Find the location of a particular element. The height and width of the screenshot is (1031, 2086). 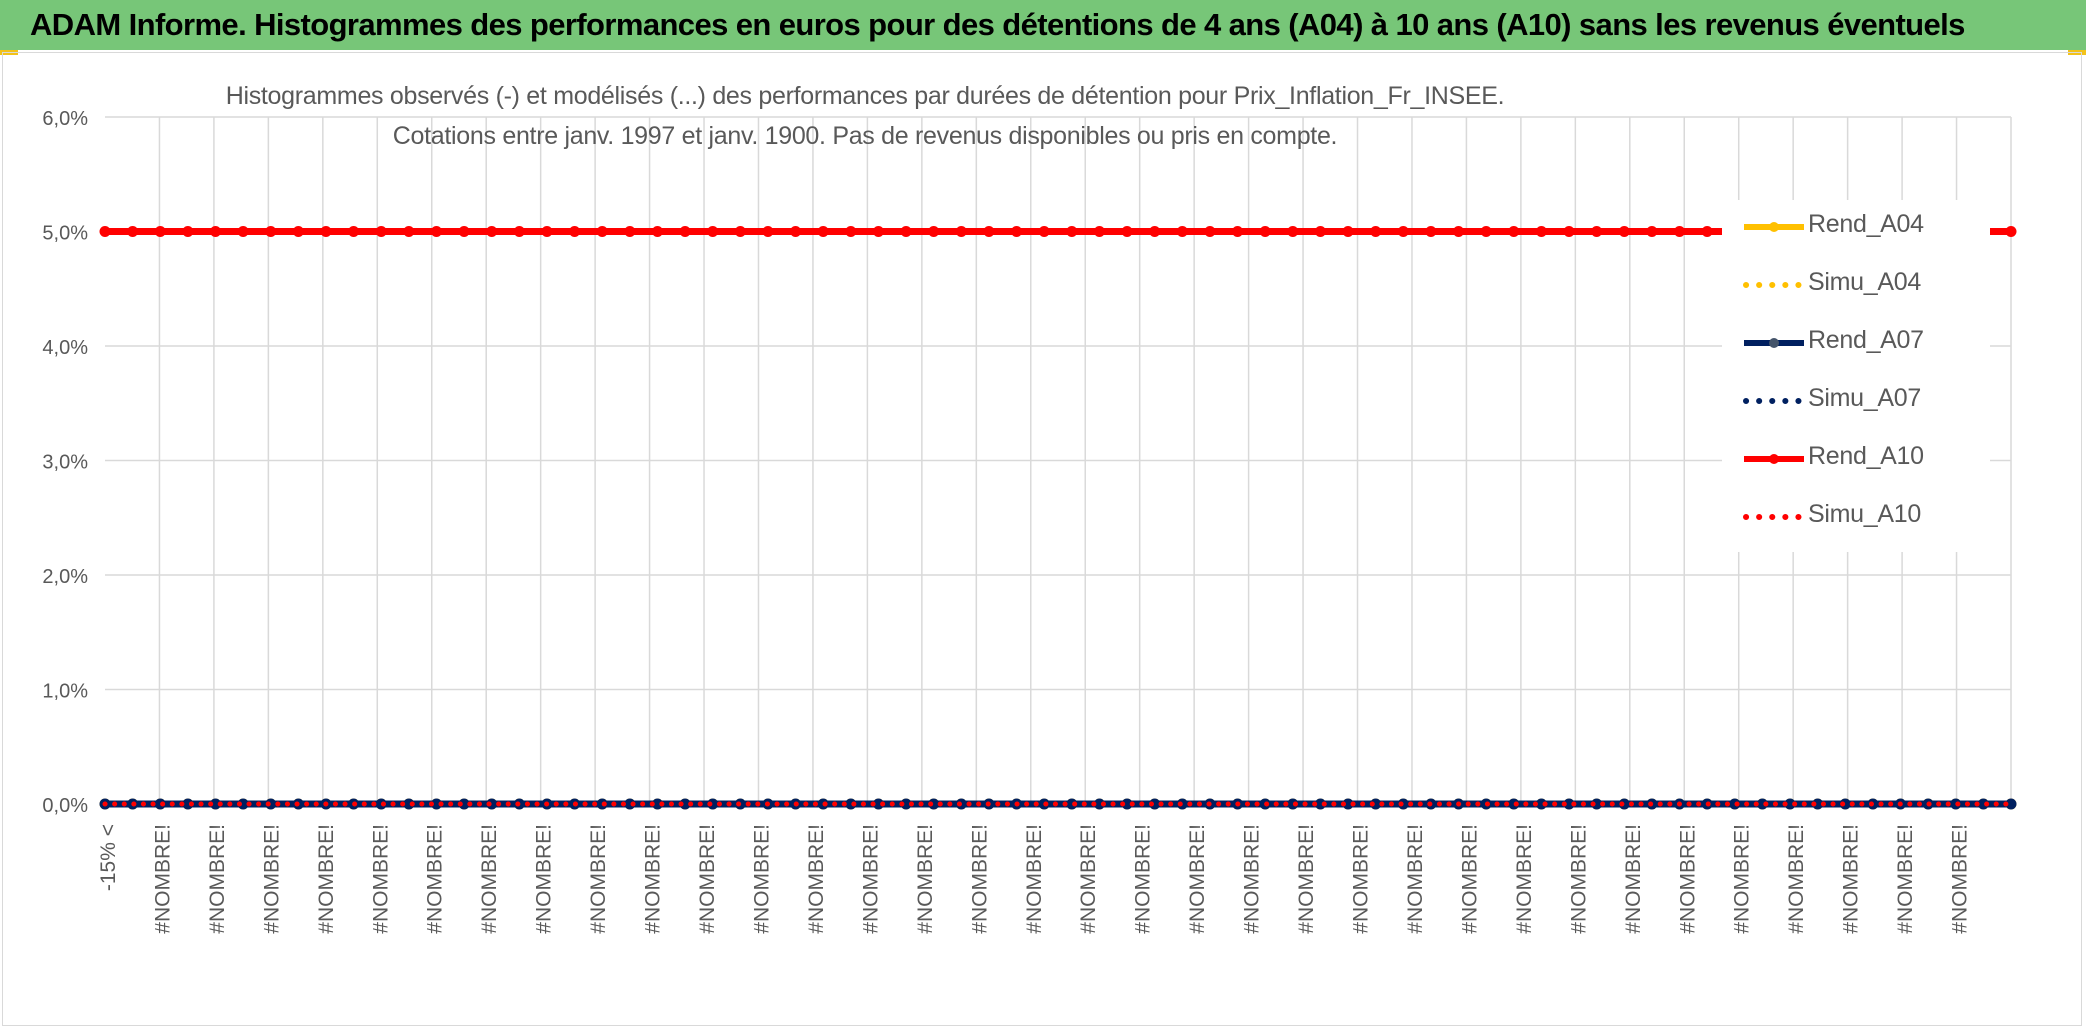

legend-item-simu-a04: Simu_A04 is located at coordinates (1842, 292).